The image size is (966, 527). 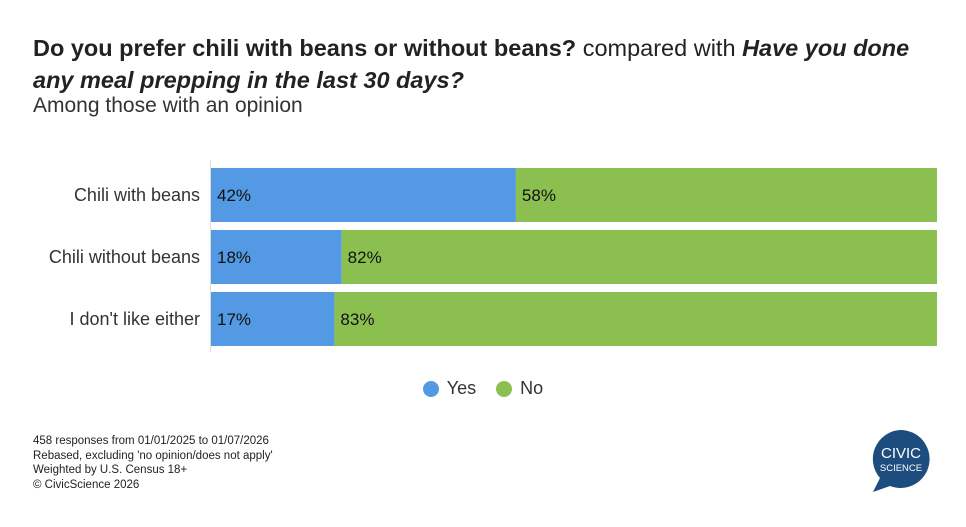 I want to click on bar-yes-i-don-t-like-either, so click(x=273, y=319).